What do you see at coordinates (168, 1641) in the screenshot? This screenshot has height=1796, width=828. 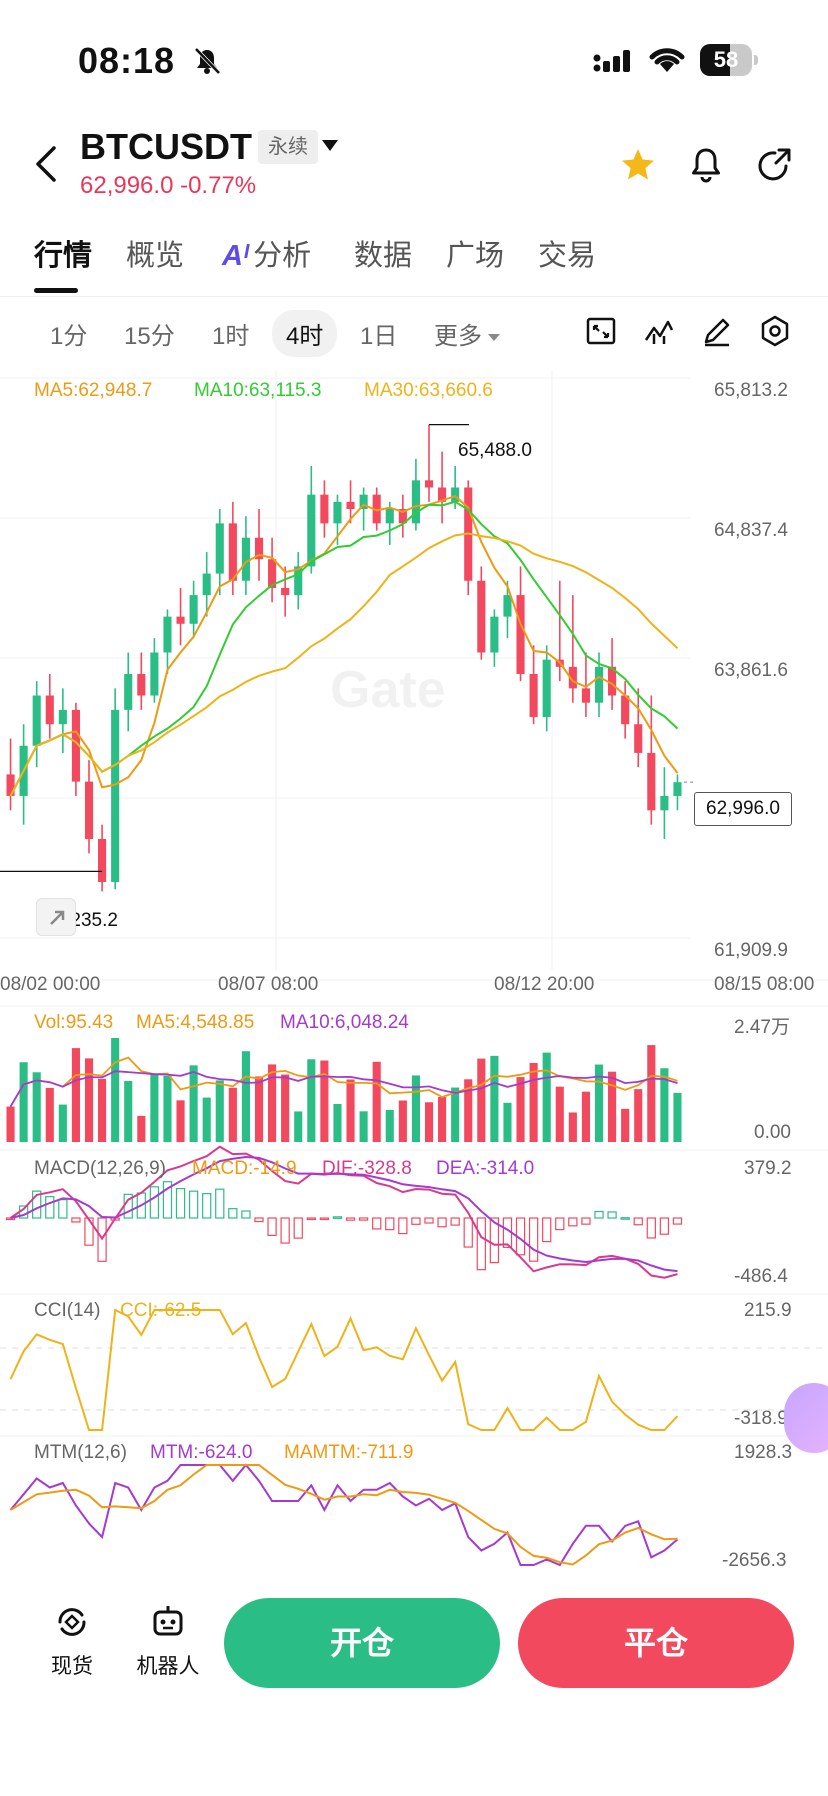 I see `trading-bot-button: 机器人` at bounding box center [168, 1641].